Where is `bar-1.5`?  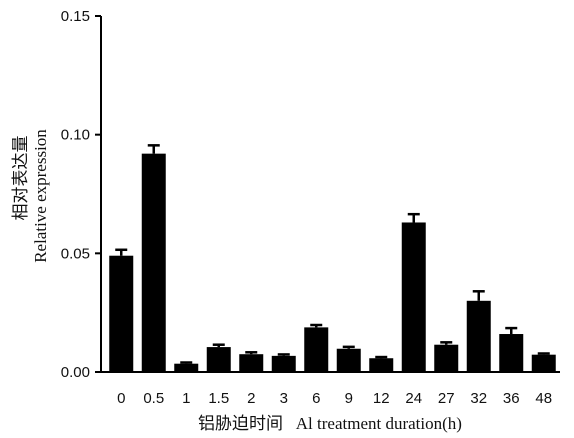
bar-1.5 is located at coordinates (218, 359).